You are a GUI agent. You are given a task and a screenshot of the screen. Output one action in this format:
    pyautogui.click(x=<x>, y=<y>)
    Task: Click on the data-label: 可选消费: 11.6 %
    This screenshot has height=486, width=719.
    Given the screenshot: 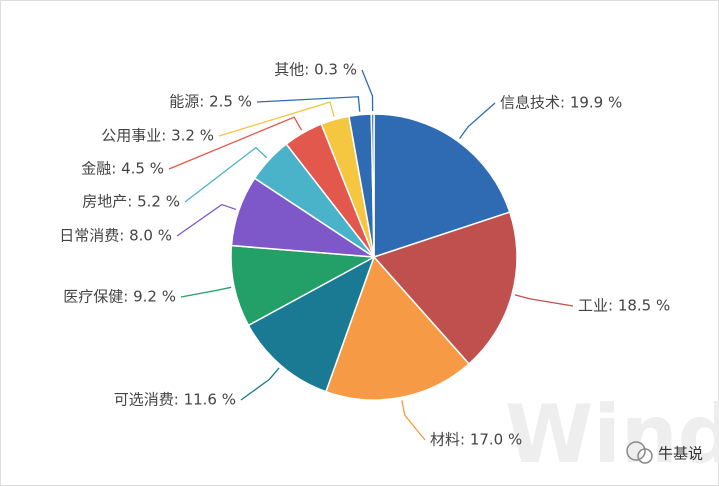 What is the action you would take?
    pyautogui.click(x=175, y=400)
    